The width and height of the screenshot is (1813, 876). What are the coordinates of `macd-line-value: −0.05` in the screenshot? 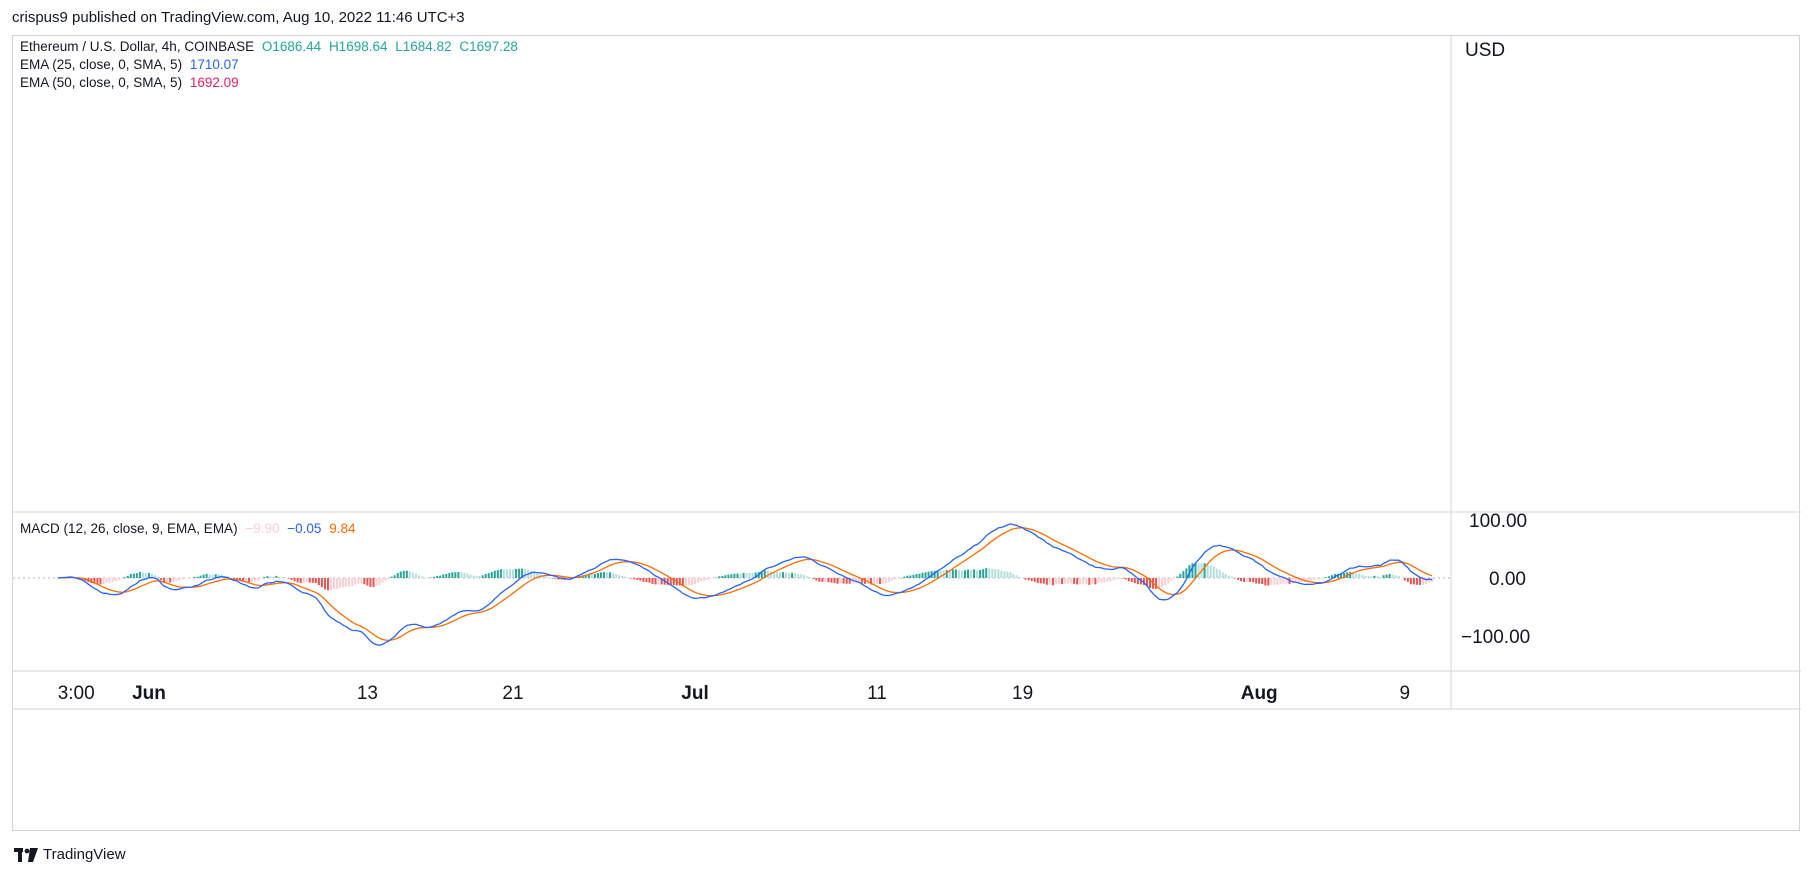 It's located at (304, 528).